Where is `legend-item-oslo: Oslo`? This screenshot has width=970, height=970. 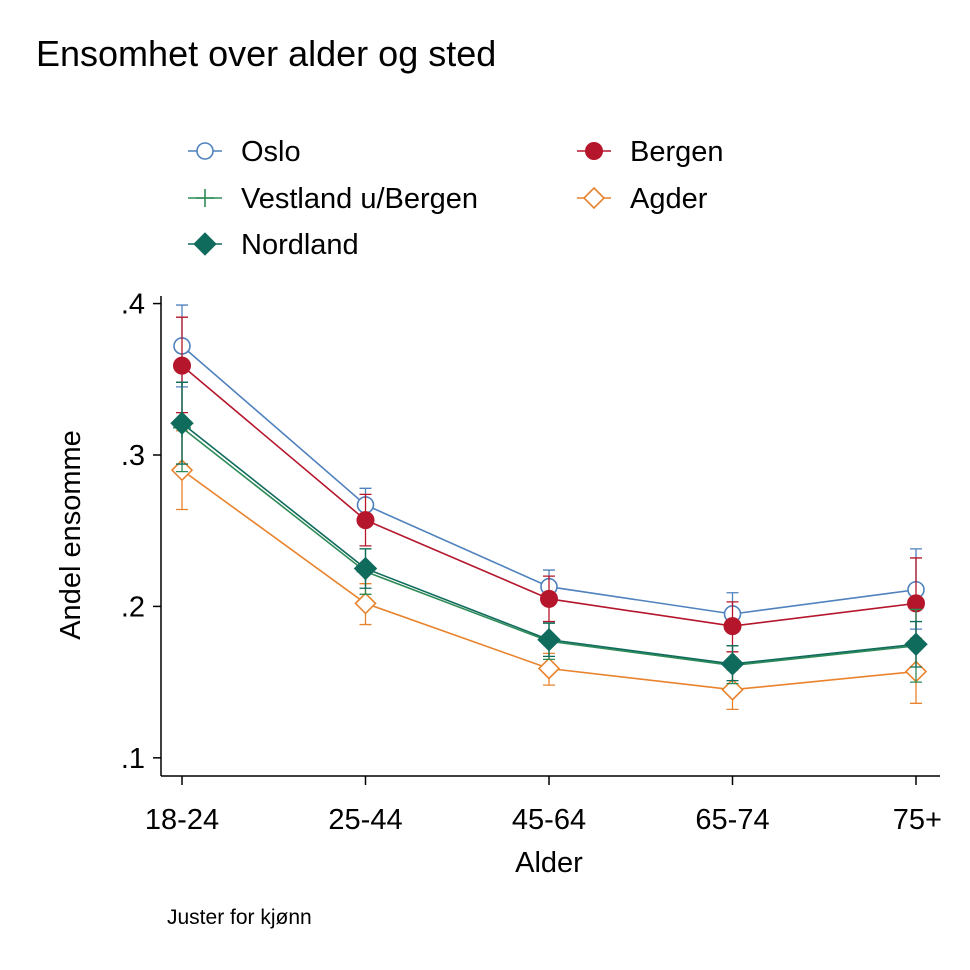 legend-item-oslo: Oslo is located at coordinates (244, 152).